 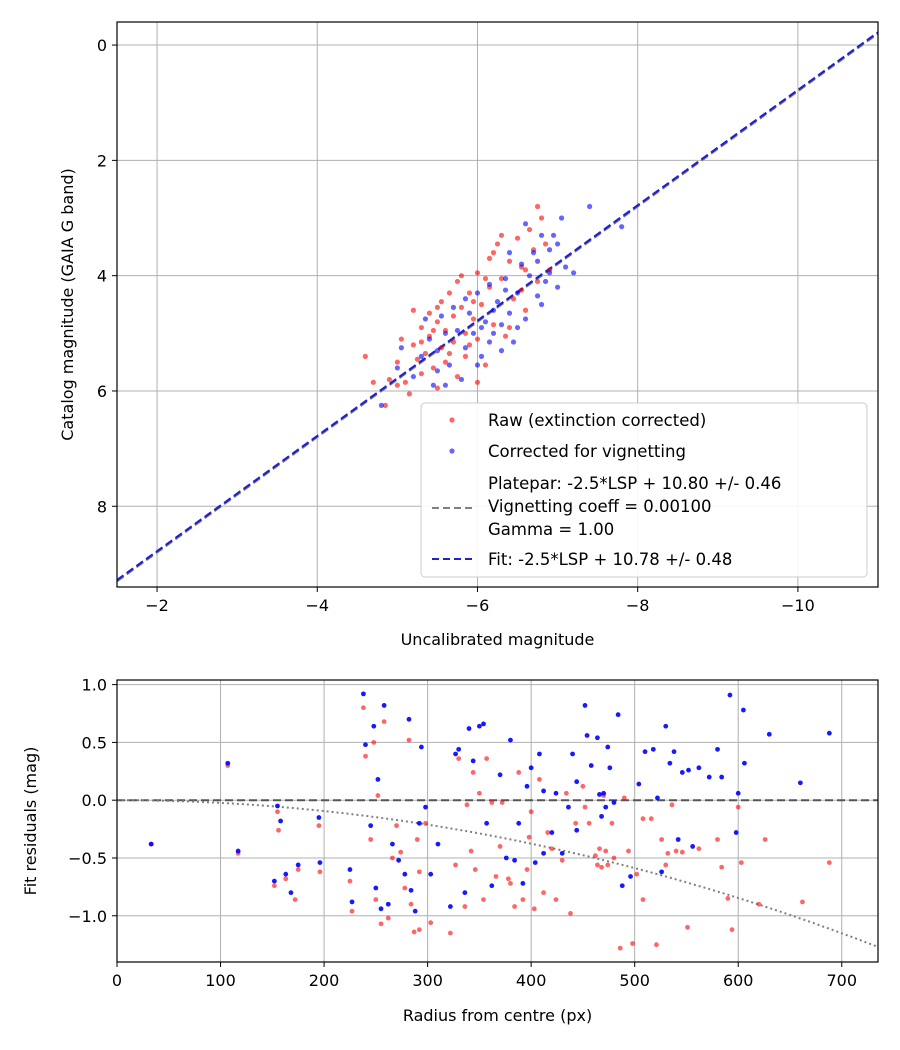 I want to click on bottom-reference-lines, so click(x=498, y=873).